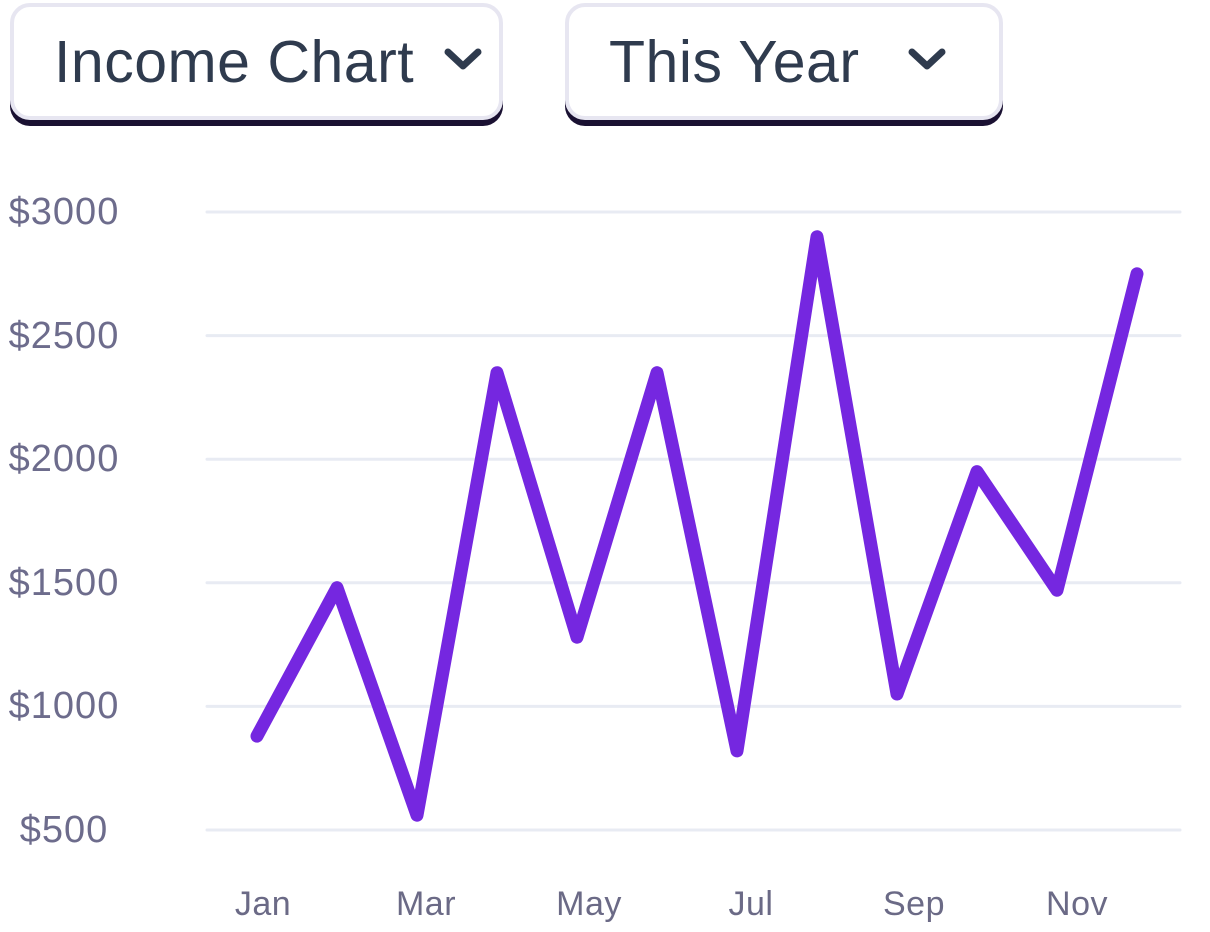 The height and width of the screenshot is (932, 1210). What do you see at coordinates (751, 904) in the screenshot?
I see `x-axis-label: Jul` at bounding box center [751, 904].